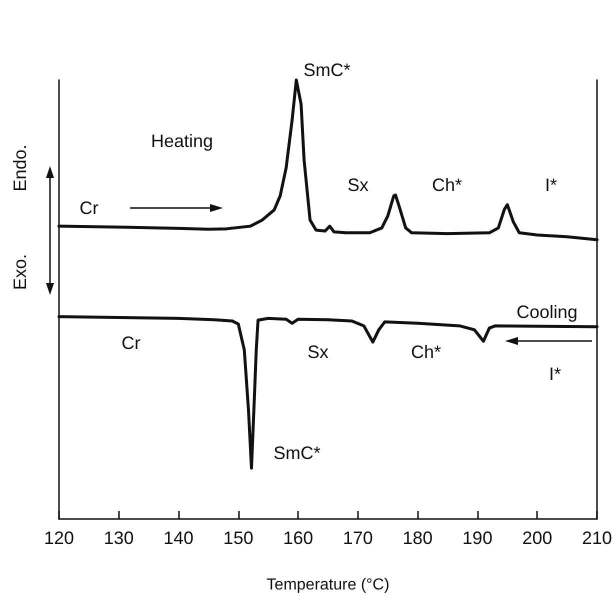  Describe the element at coordinates (537, 538) in the screenshot. I see `x-tick-label: 200` at that location.